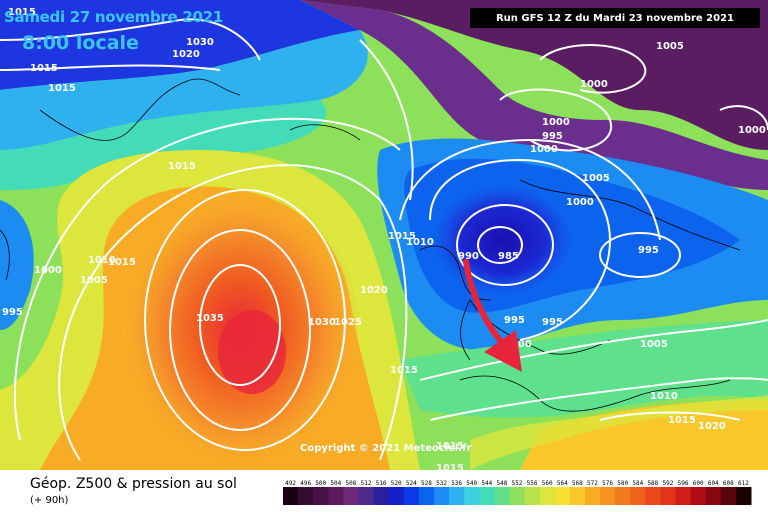  Describe the element at coordinates (547, 483) in the screenshot. I see `legend-label: 560` at that location.